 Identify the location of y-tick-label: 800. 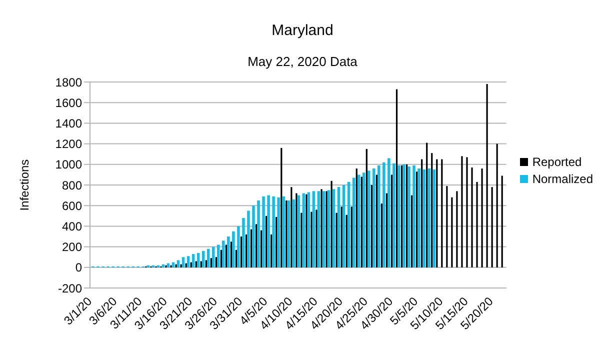
(72, 185).